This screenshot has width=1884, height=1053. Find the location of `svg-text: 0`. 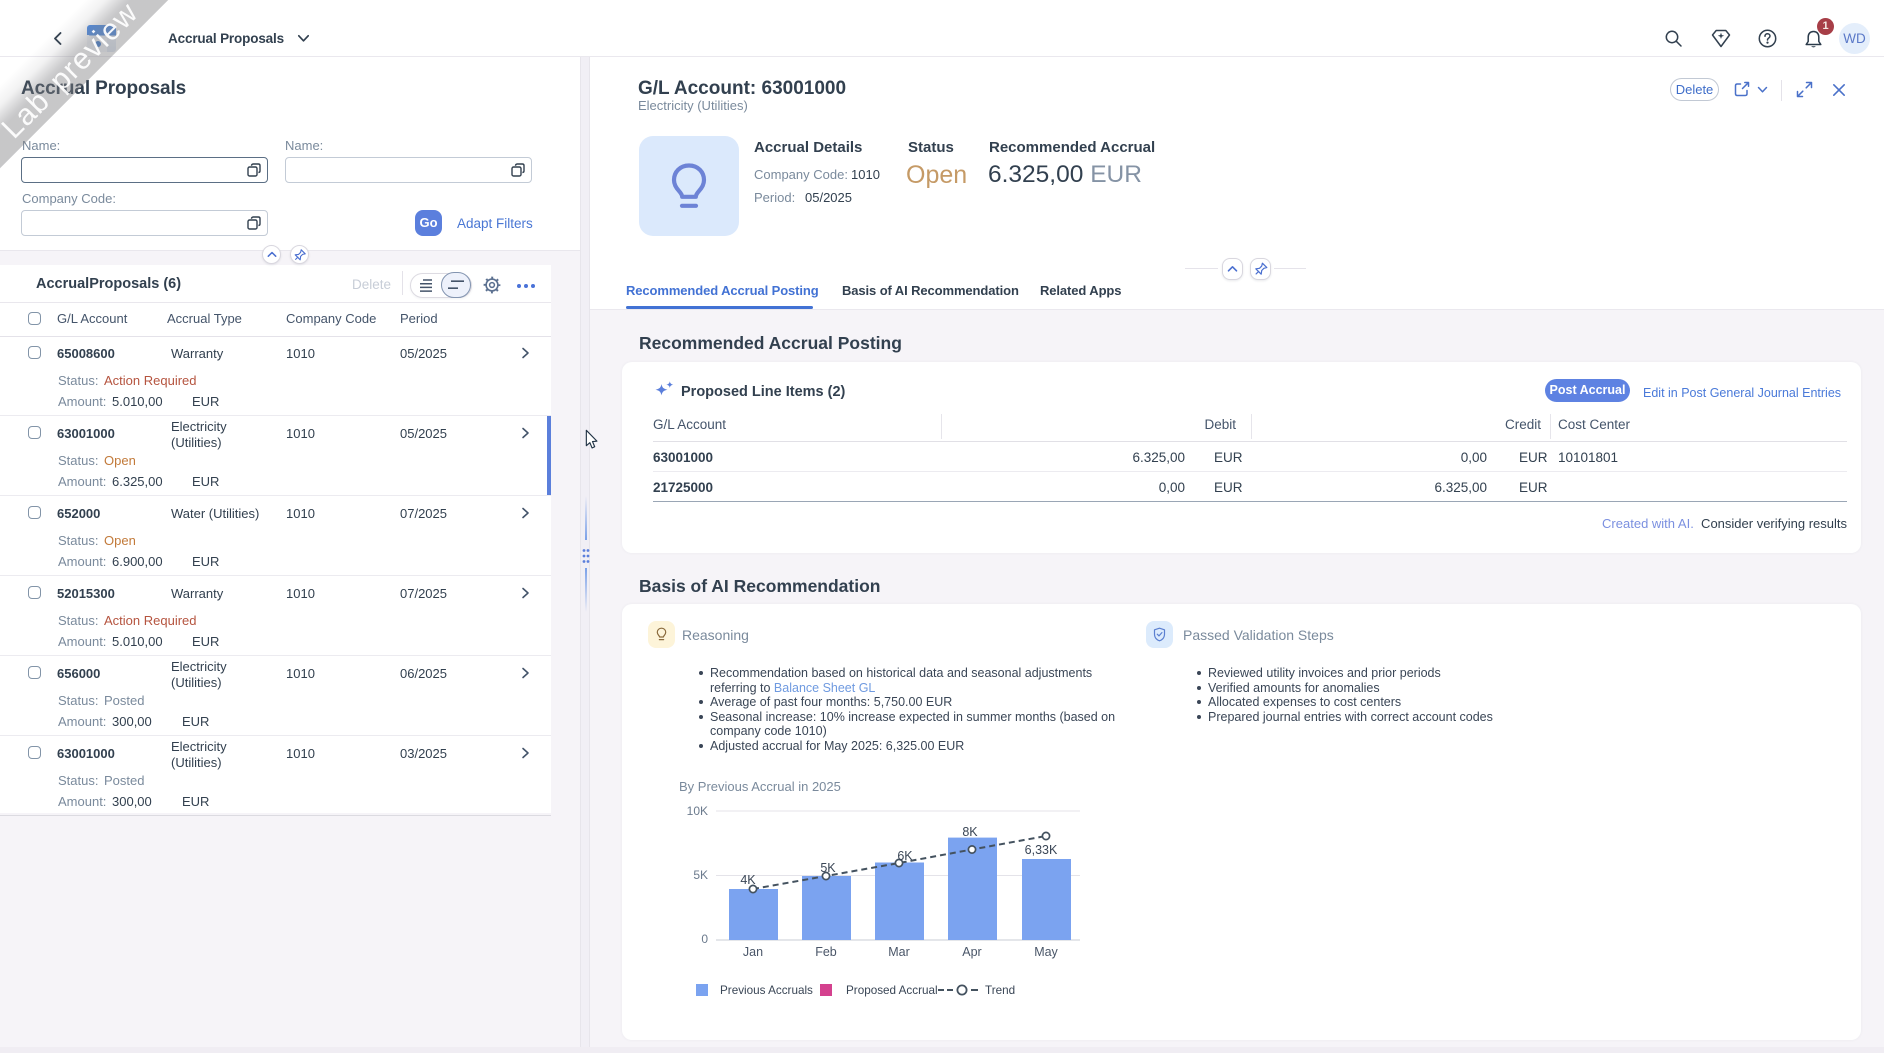

svg-text: 0 is located at coordinates (704, 939).